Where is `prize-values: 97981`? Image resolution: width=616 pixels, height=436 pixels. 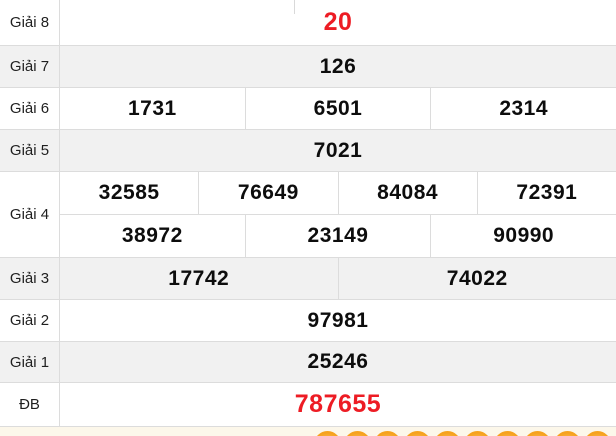
prize-values: 97981 is located at coordinates (338, 320).